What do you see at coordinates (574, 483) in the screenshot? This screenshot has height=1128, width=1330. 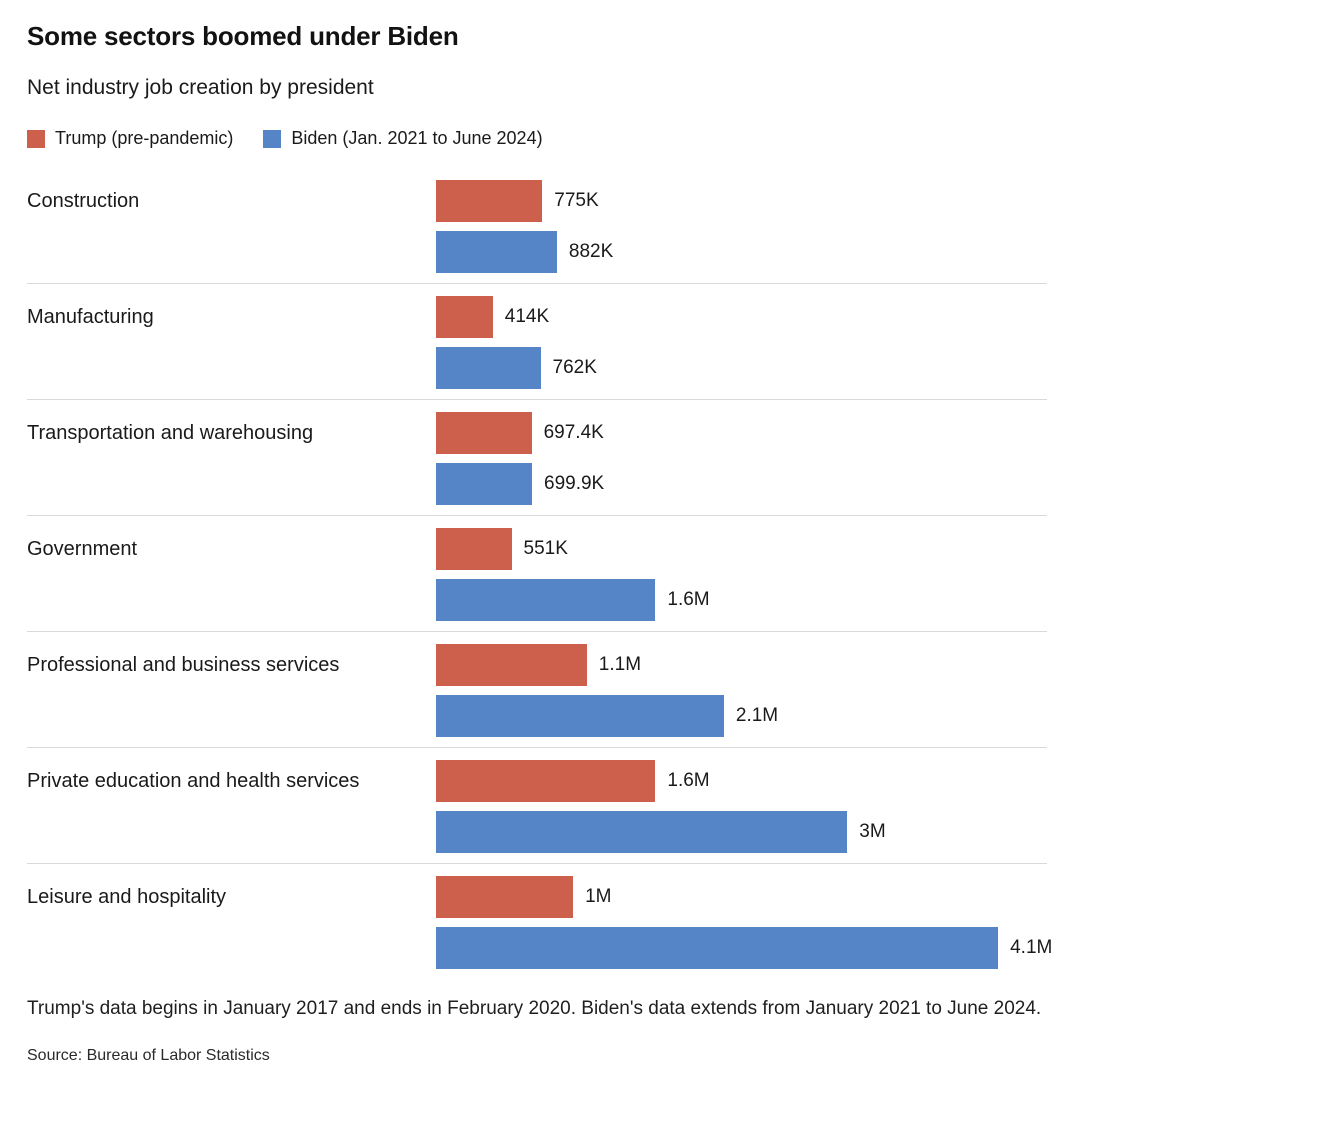 I see `value-label: 699.9K` at bounding box center [574, 483].